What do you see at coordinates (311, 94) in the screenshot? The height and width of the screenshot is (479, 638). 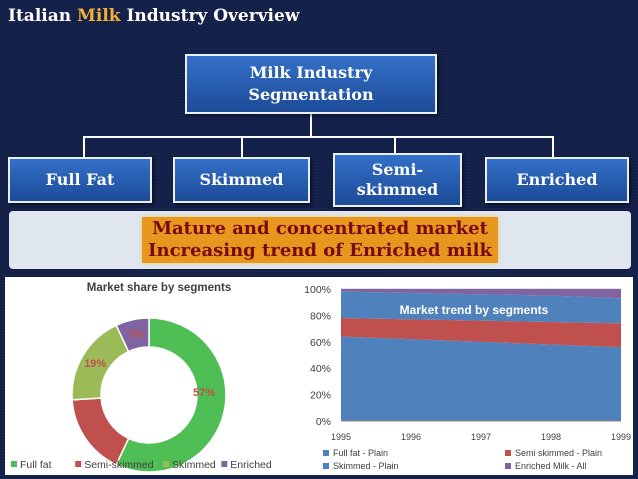 I see `root-box-line-2: Segmentation` at bounding box center [311, 94].